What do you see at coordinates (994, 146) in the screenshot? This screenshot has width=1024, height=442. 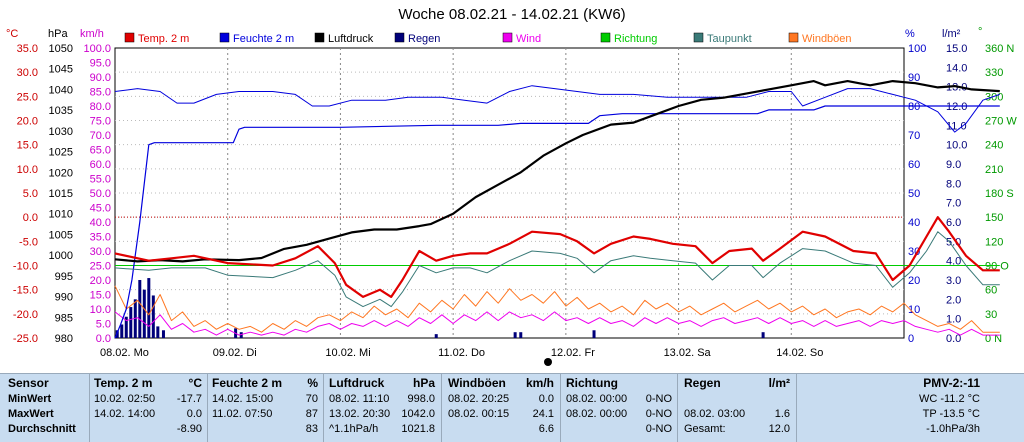 I see `direction-tick-label: 240` at bounding box center [994, 146].